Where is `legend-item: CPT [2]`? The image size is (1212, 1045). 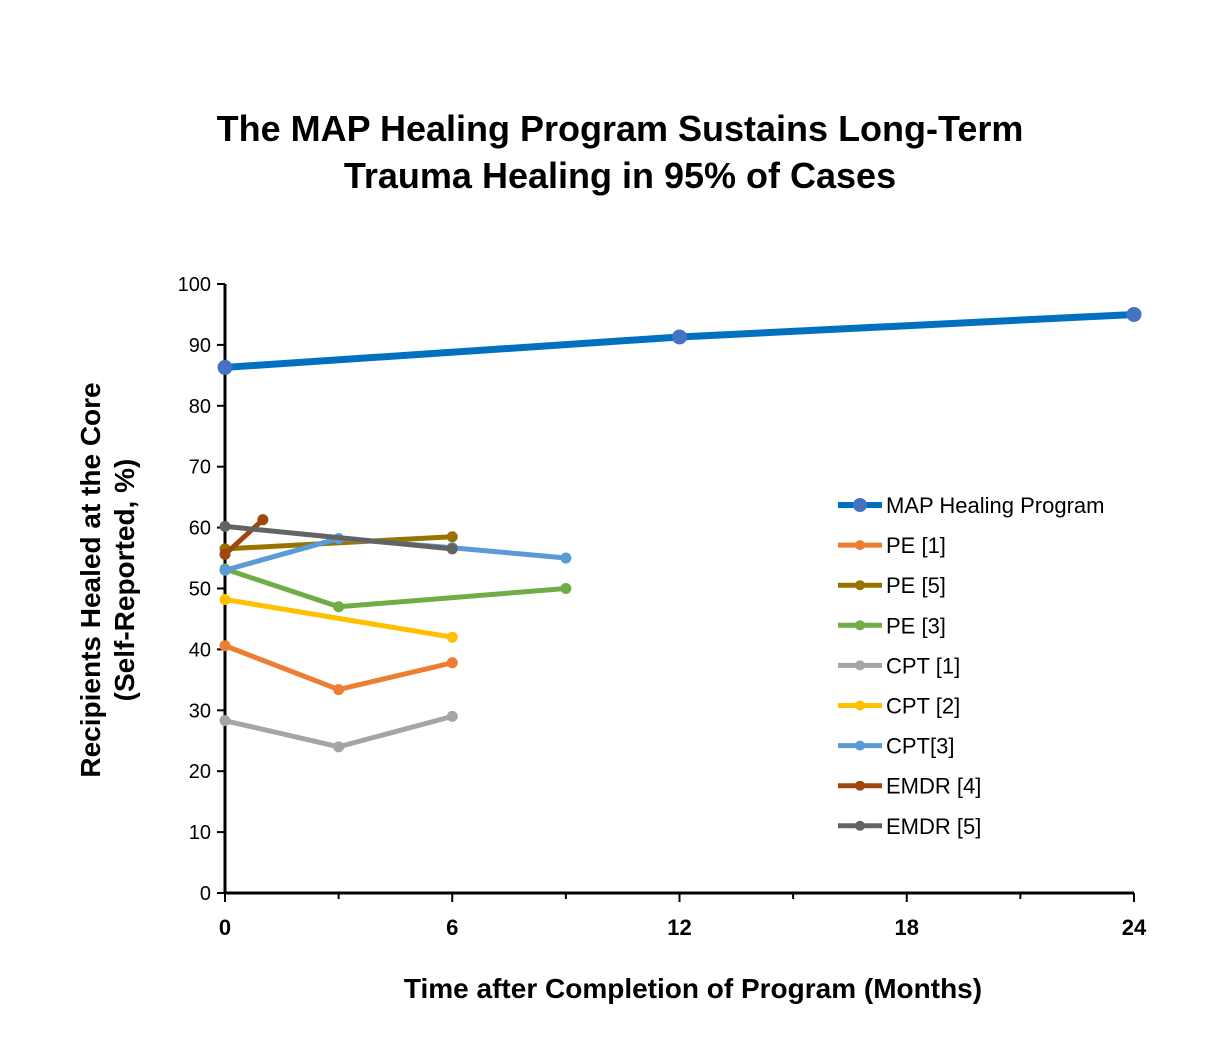 legend-item: CPT [2] is located at coordinates (899, 706).